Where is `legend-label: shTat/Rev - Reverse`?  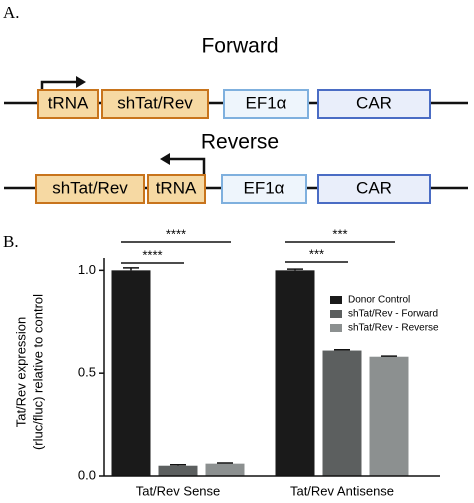 legend-label: shTat/Rev - Reverse is located at coordinates (393, 328).